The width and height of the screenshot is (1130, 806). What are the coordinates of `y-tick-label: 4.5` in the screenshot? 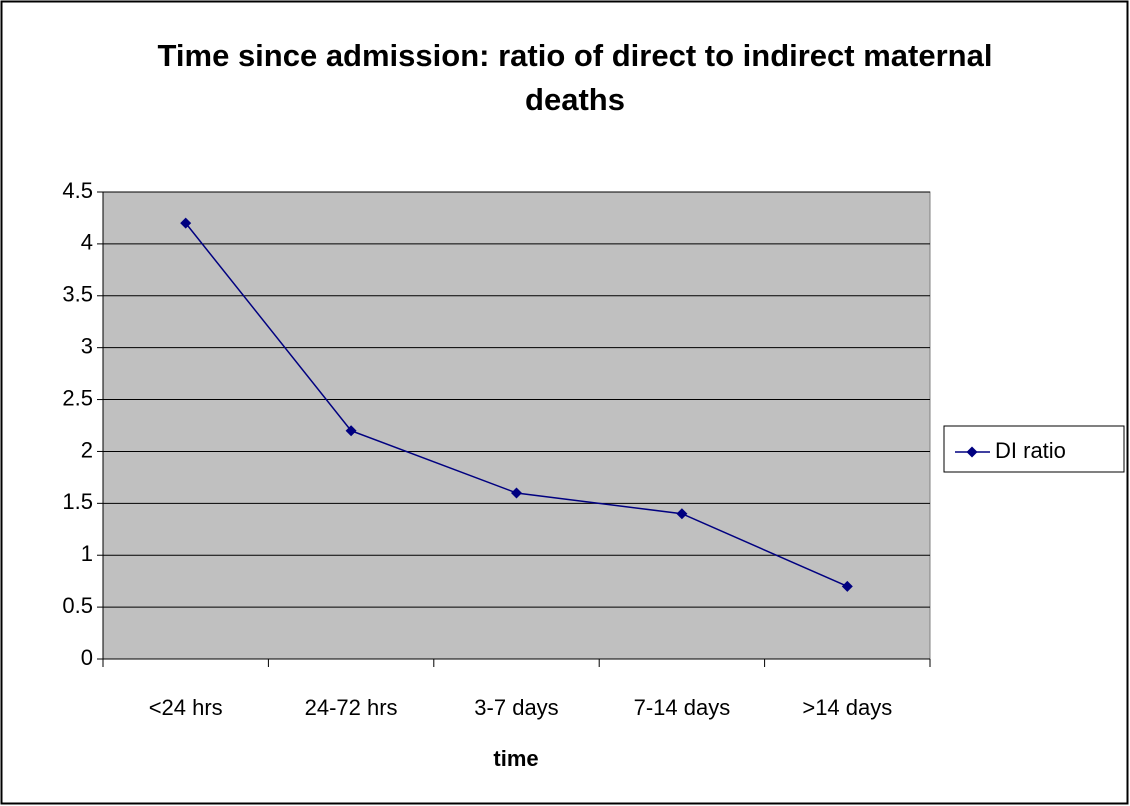 It's located at (77, 190).